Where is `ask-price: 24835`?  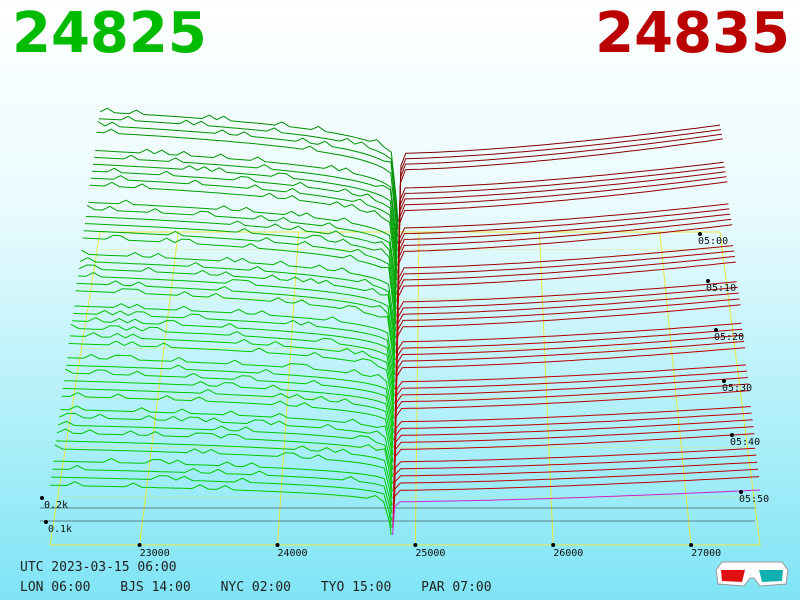 ask-price: 24835 is located at coordinates (692, 33).